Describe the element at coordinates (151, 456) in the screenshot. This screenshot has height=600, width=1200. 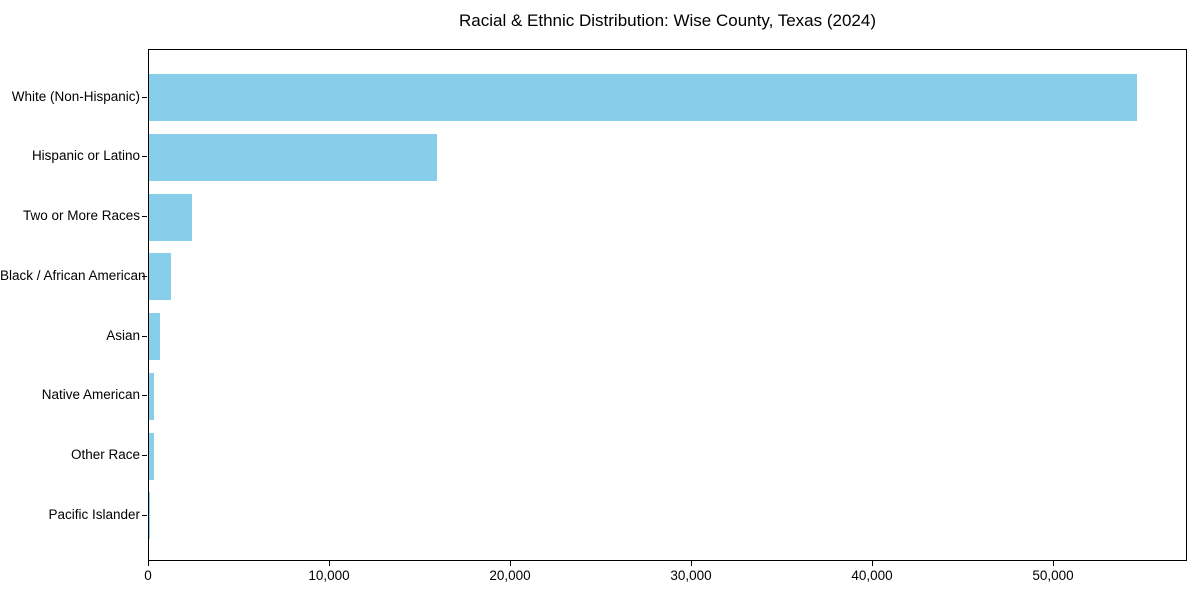
I see `bar-other-race` at that location.